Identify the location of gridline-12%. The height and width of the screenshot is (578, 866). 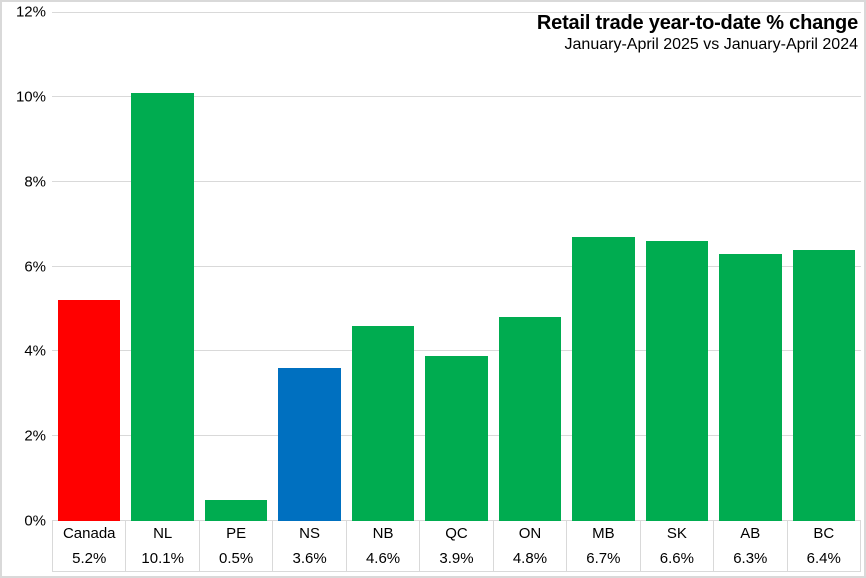
(456, 12).